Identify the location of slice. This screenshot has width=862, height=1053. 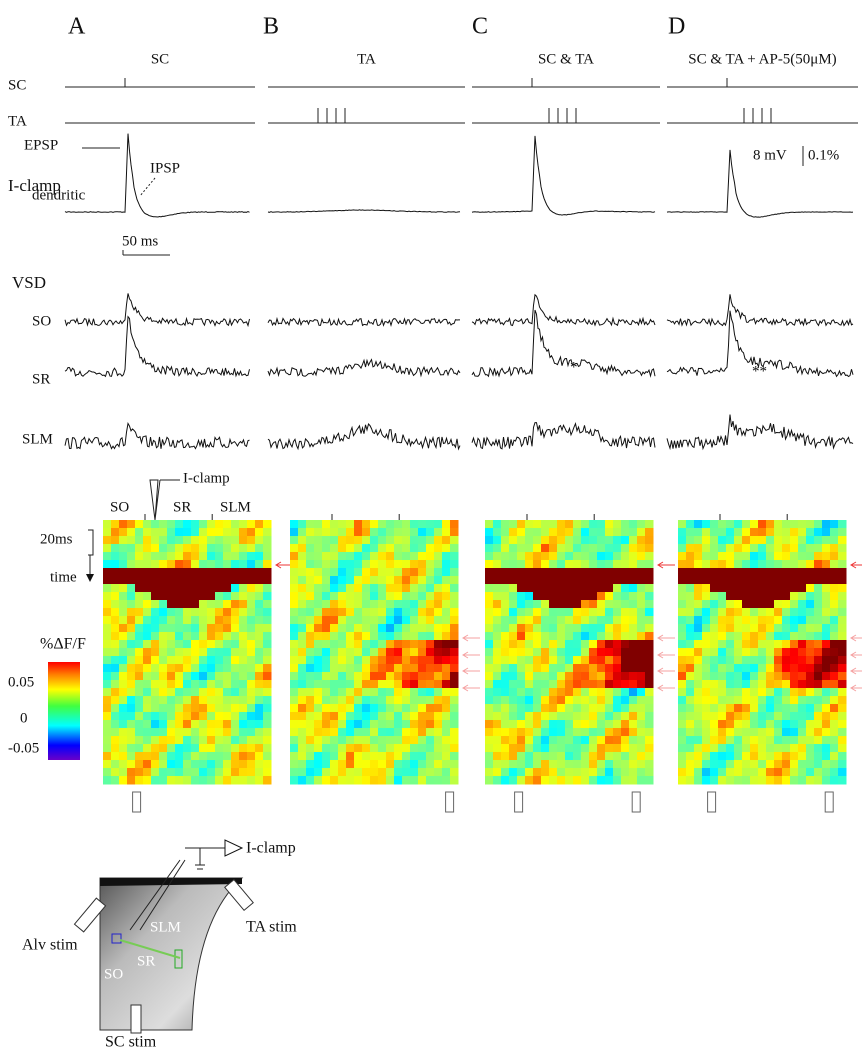
(171, 954).